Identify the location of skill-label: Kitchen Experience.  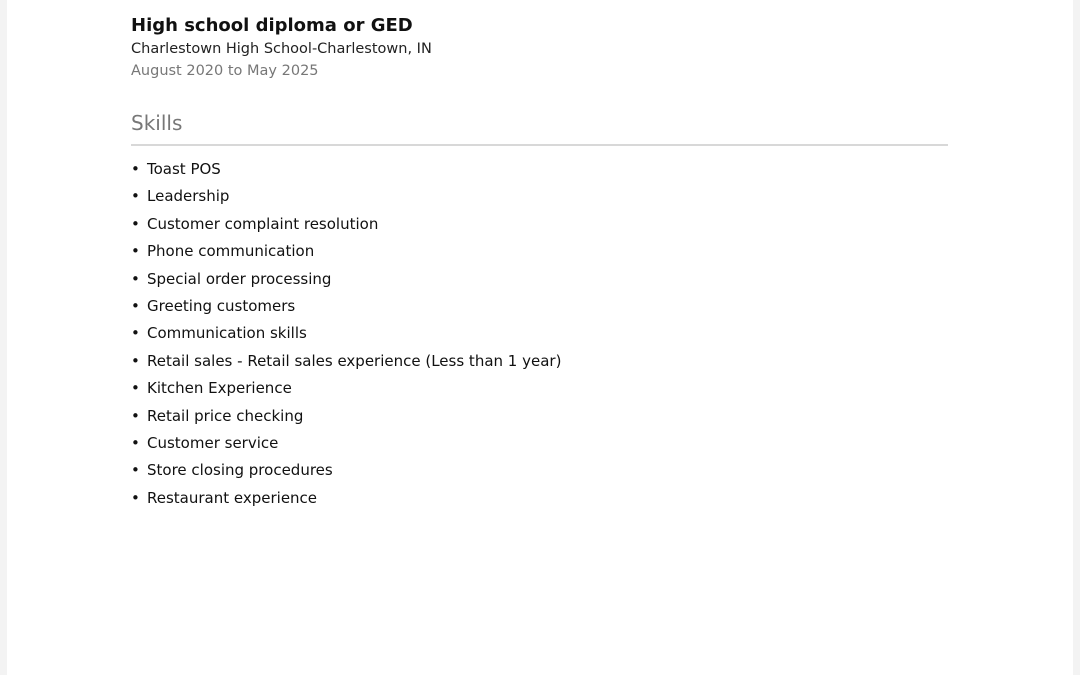
(219, 388).